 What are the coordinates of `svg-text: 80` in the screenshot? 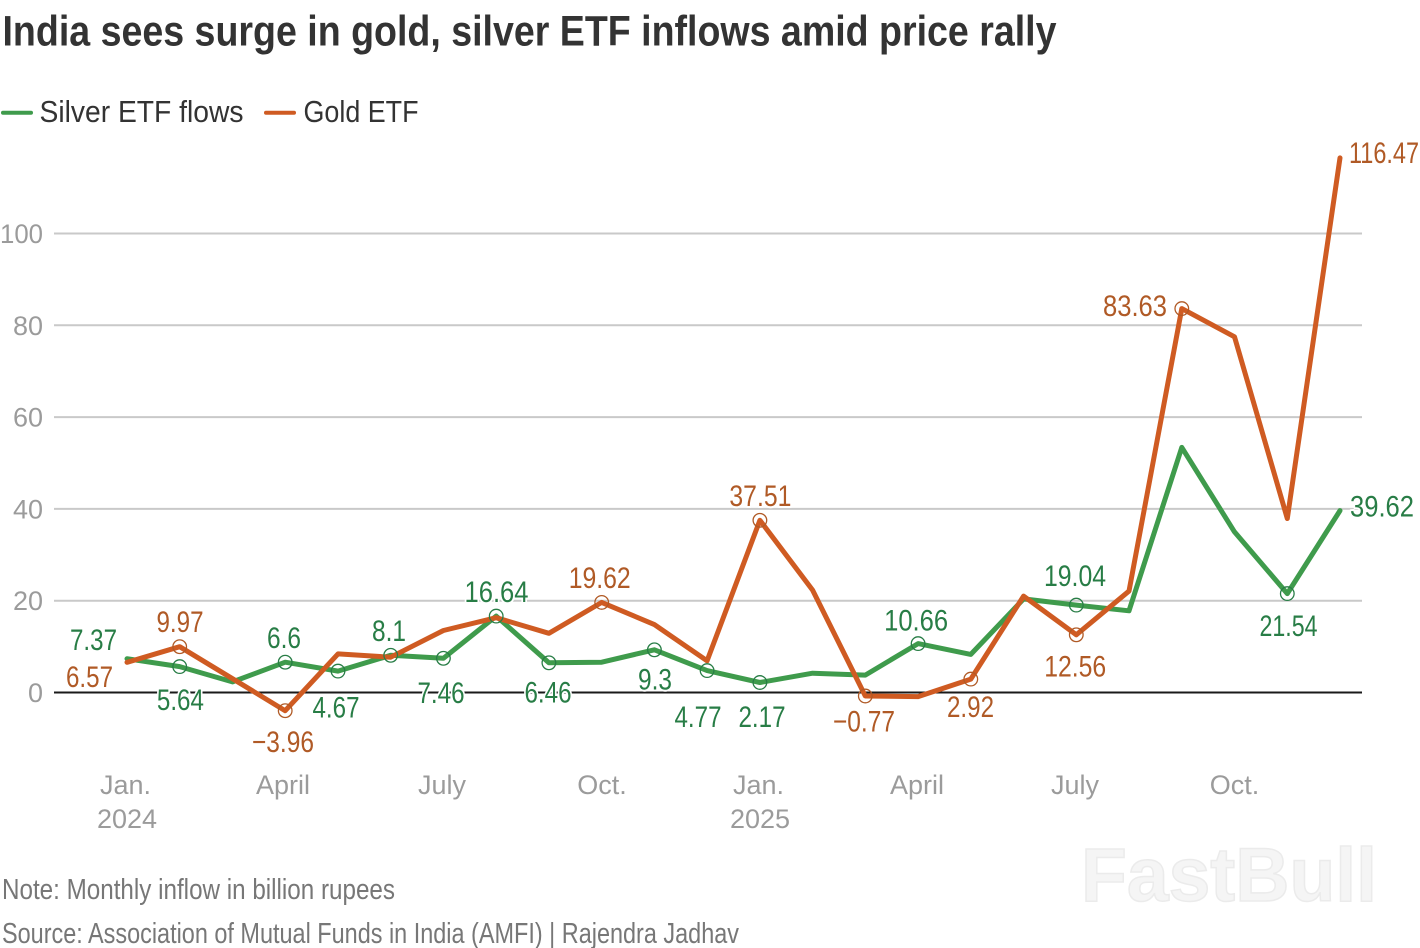 It's located at (28, 326).